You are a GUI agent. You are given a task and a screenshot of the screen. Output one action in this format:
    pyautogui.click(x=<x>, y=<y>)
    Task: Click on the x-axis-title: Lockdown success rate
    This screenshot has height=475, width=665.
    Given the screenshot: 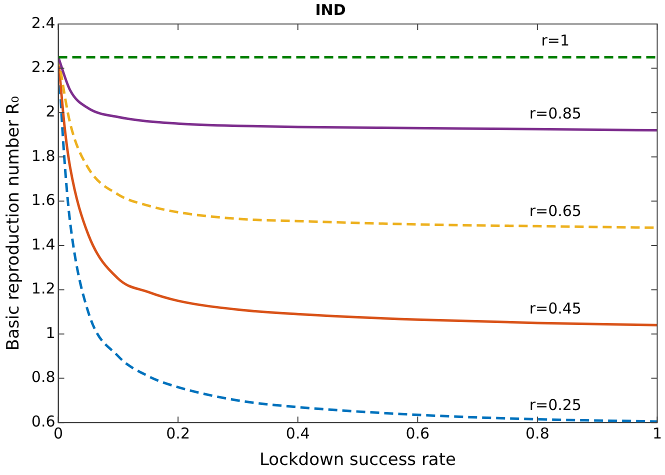 What is the action you would take?
    pyautogui.click(x=358, y=460)
    